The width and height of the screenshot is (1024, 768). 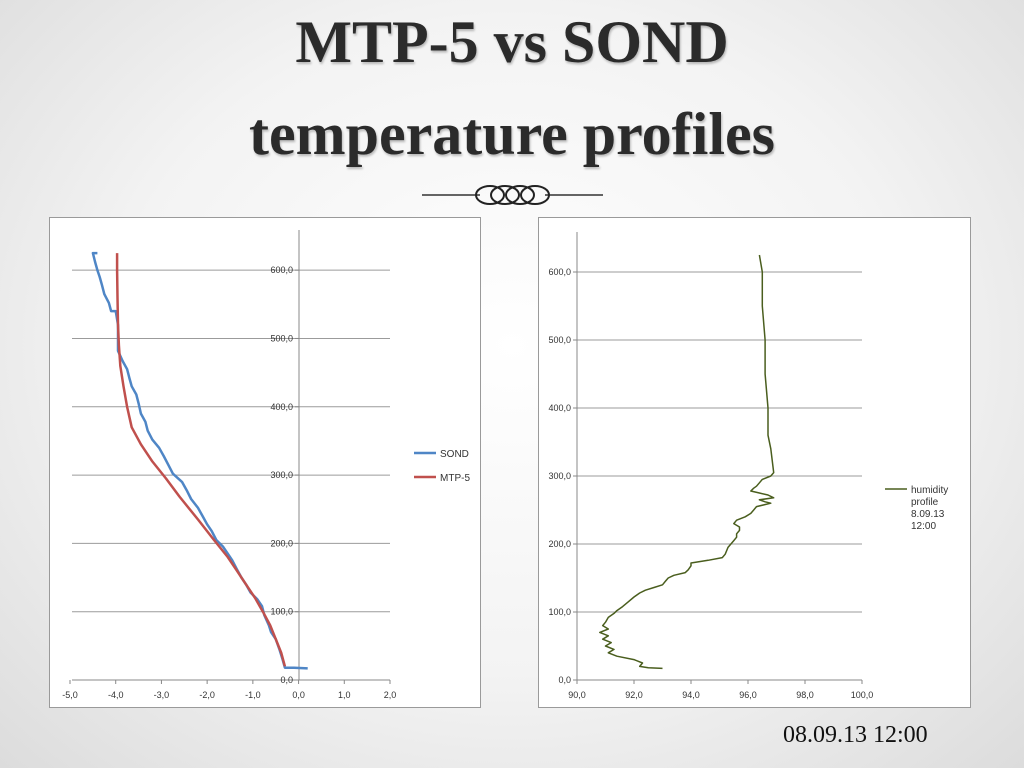 What do you see at coordinates (116, 695) in the screenshot?
I see `x-tick-label: -4,0` at bounding box center [116, 695].